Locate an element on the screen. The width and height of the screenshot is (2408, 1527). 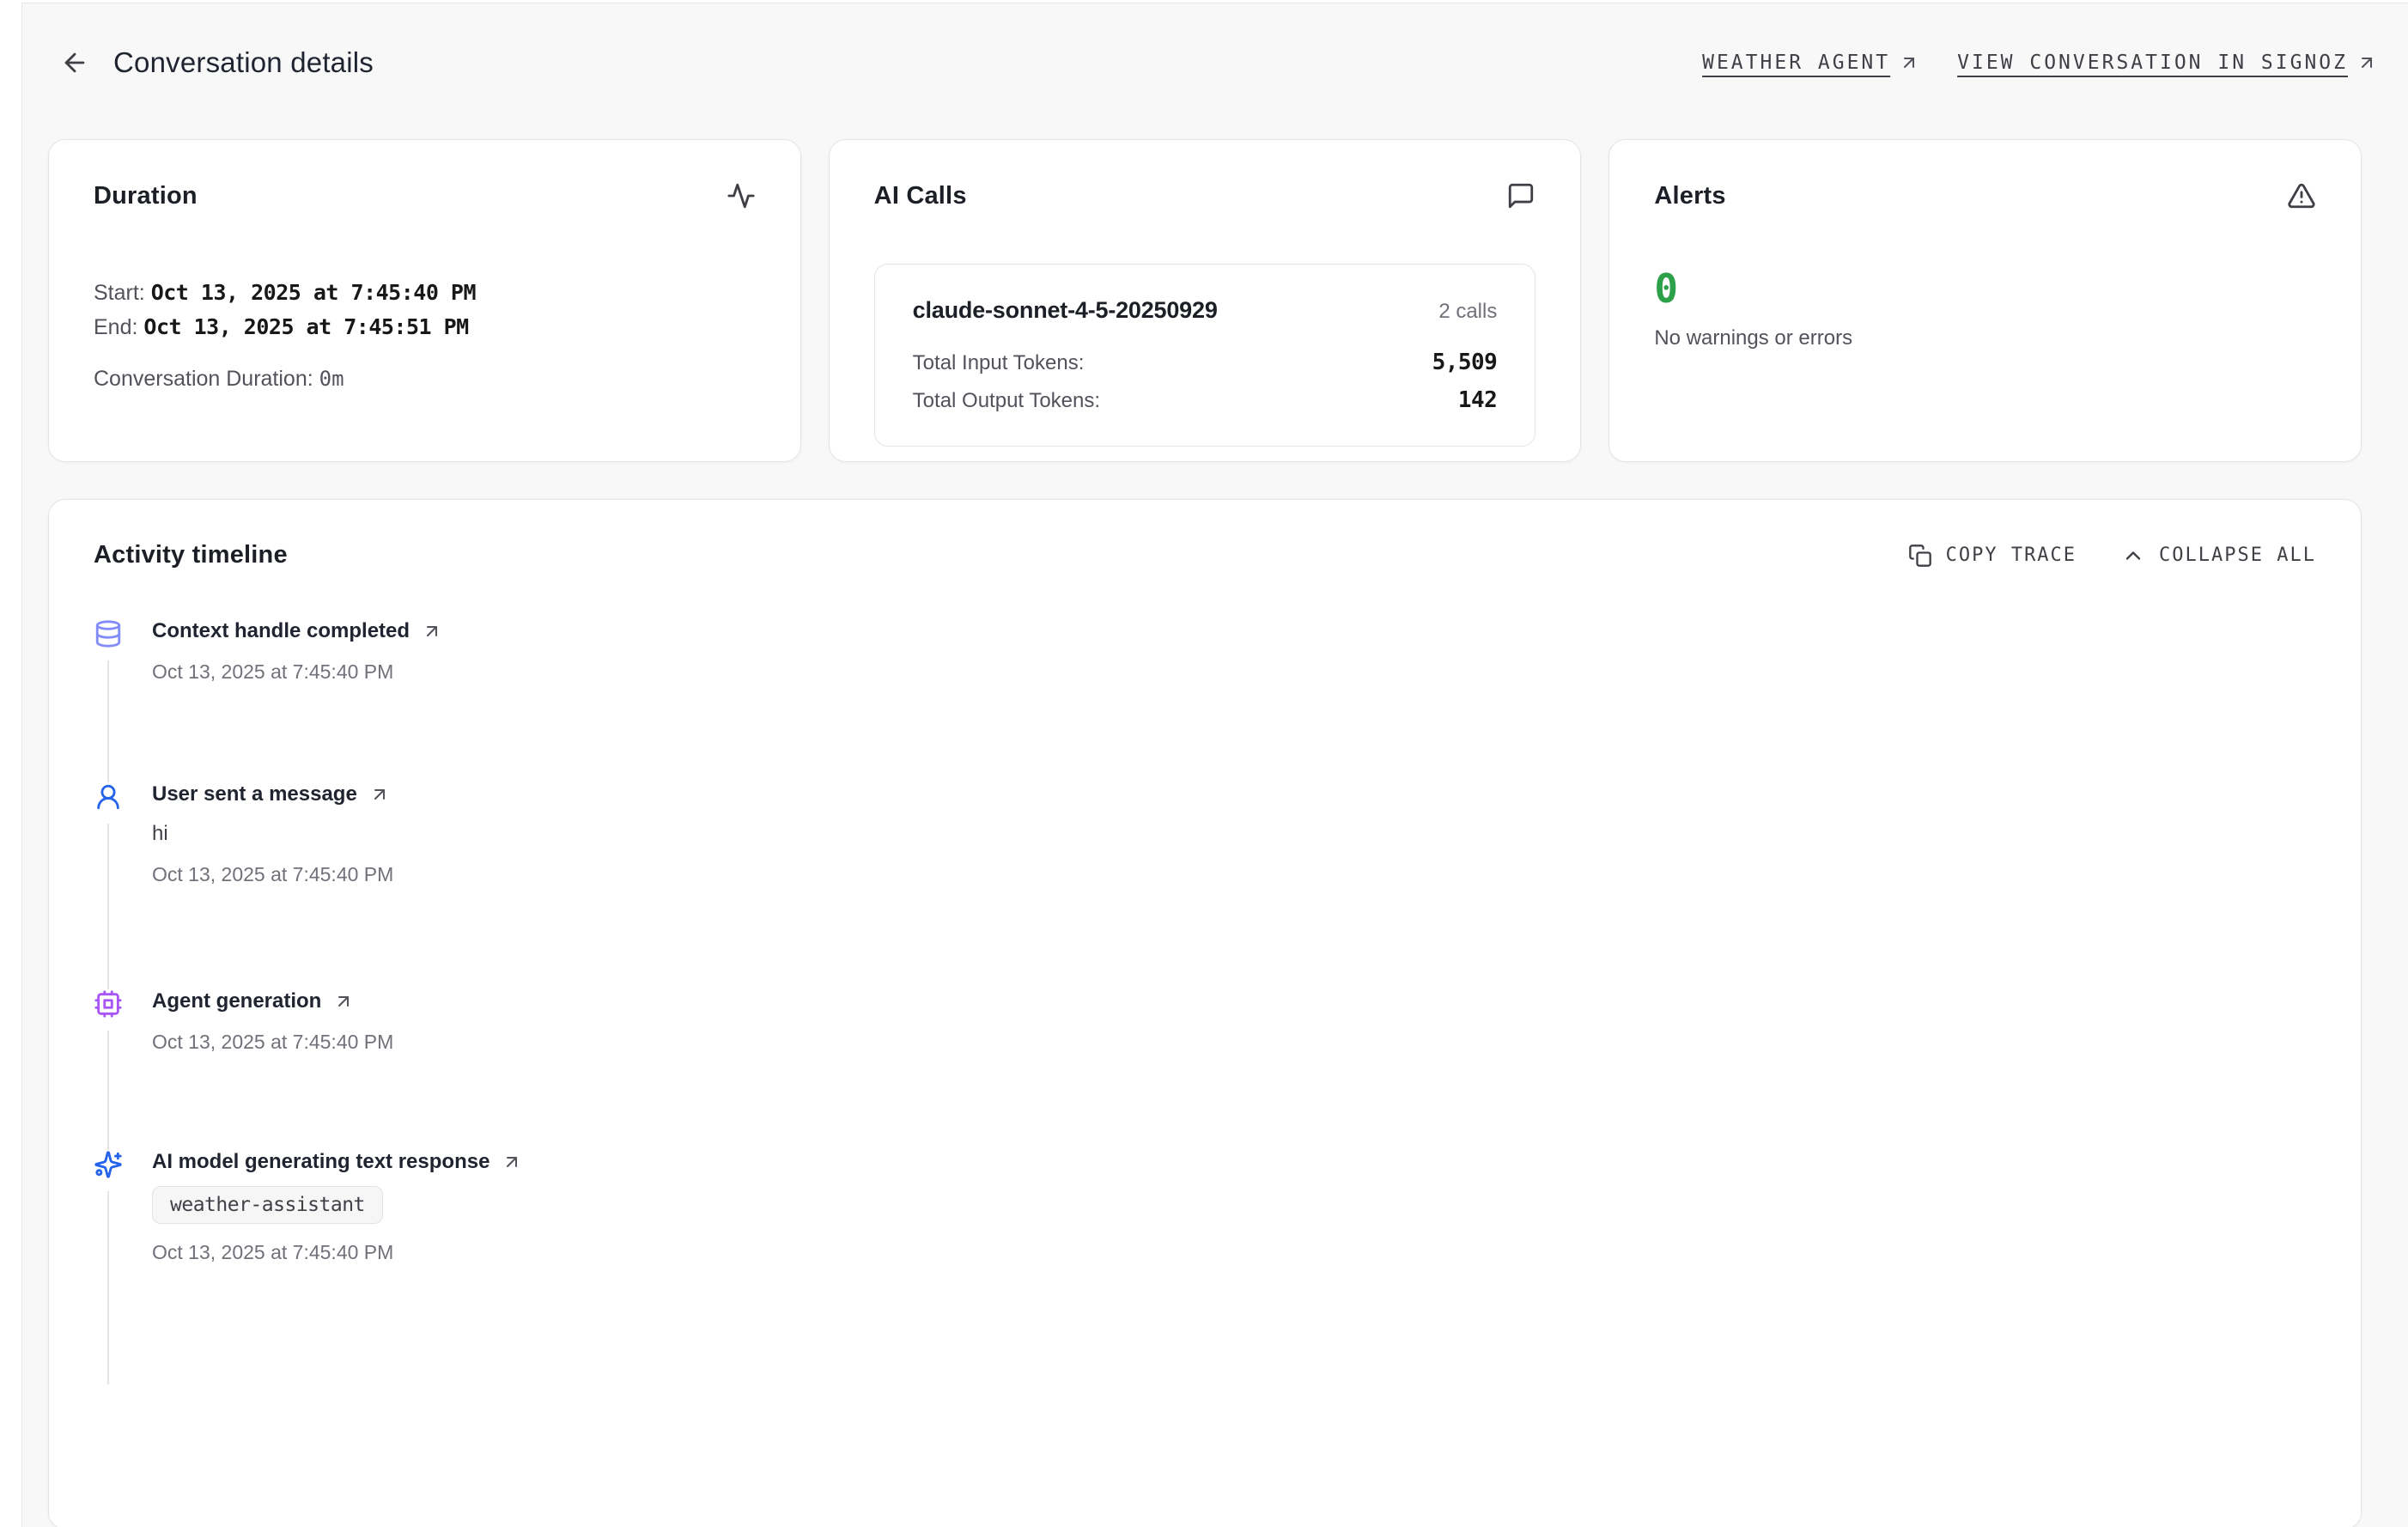
timeline-entry-link: User sent a message is located at coordinates (1234, 794).